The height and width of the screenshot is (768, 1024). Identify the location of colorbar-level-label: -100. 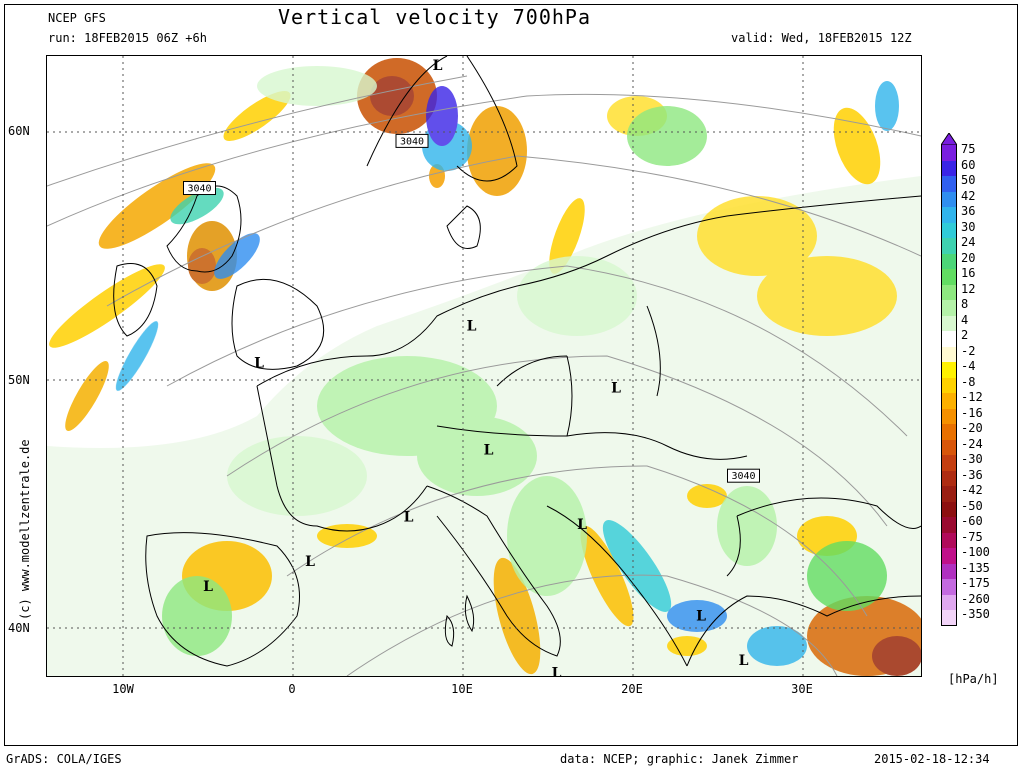
(975, 552).